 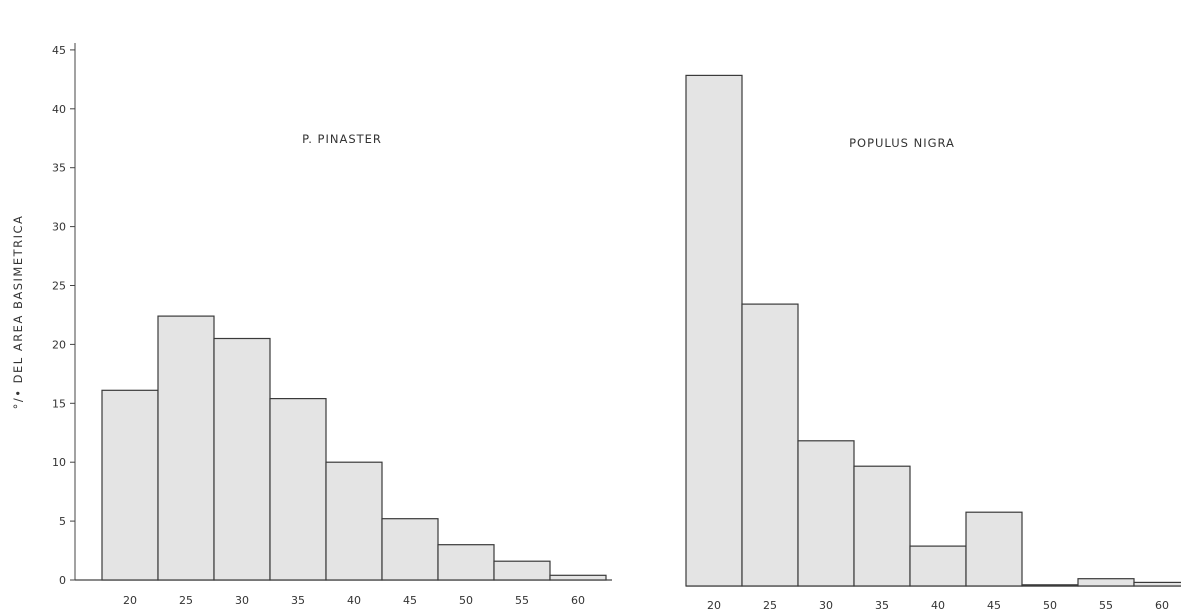 What do you see at coordinates (902, 143) in the screenshot?
I see `chart-title-populus: POPULUS NIGRA` at bounding box center [902, 143].